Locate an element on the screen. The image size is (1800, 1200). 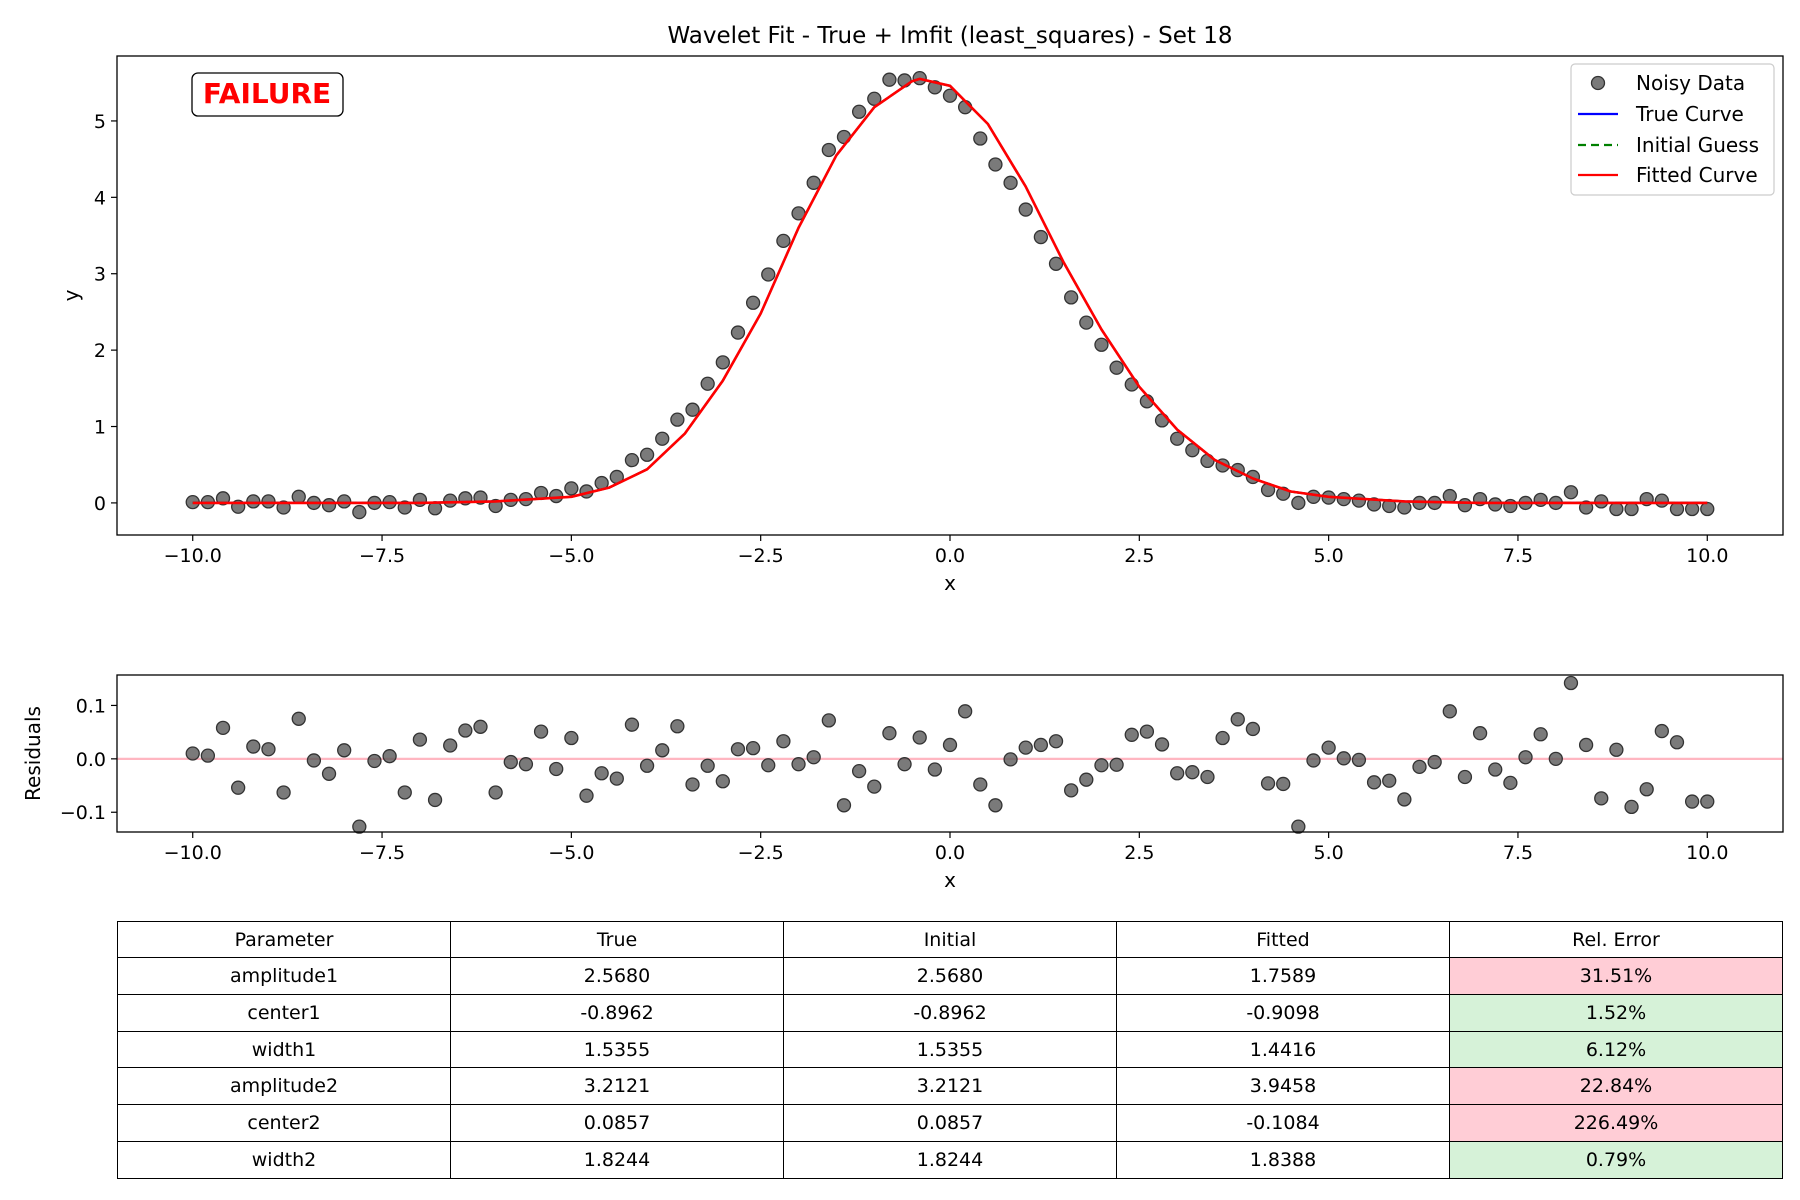
residual-points is located at coordinates (950, 754).